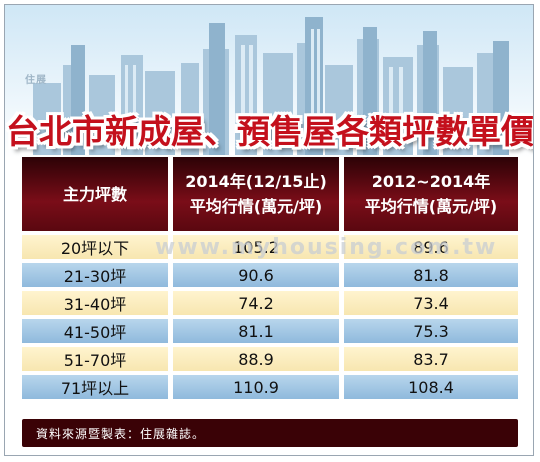  Describe the element at coordinates (256, 194) in the screenshot. I see `column-header-2014: 2014年(12/15止) 平均行情(萬元/坪)` at that location.